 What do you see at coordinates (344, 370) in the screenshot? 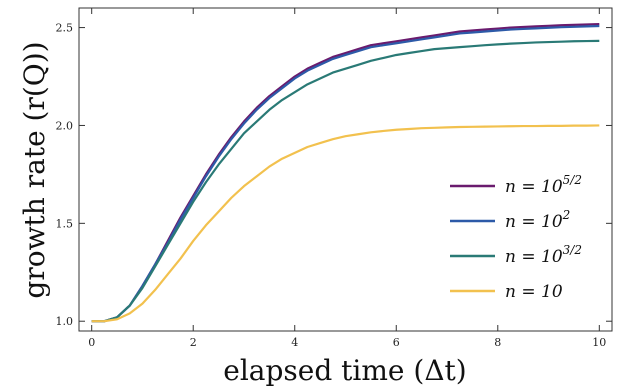
I see `x-axis-label: elapsed time (Δt)` at bounding box center [344, 370].